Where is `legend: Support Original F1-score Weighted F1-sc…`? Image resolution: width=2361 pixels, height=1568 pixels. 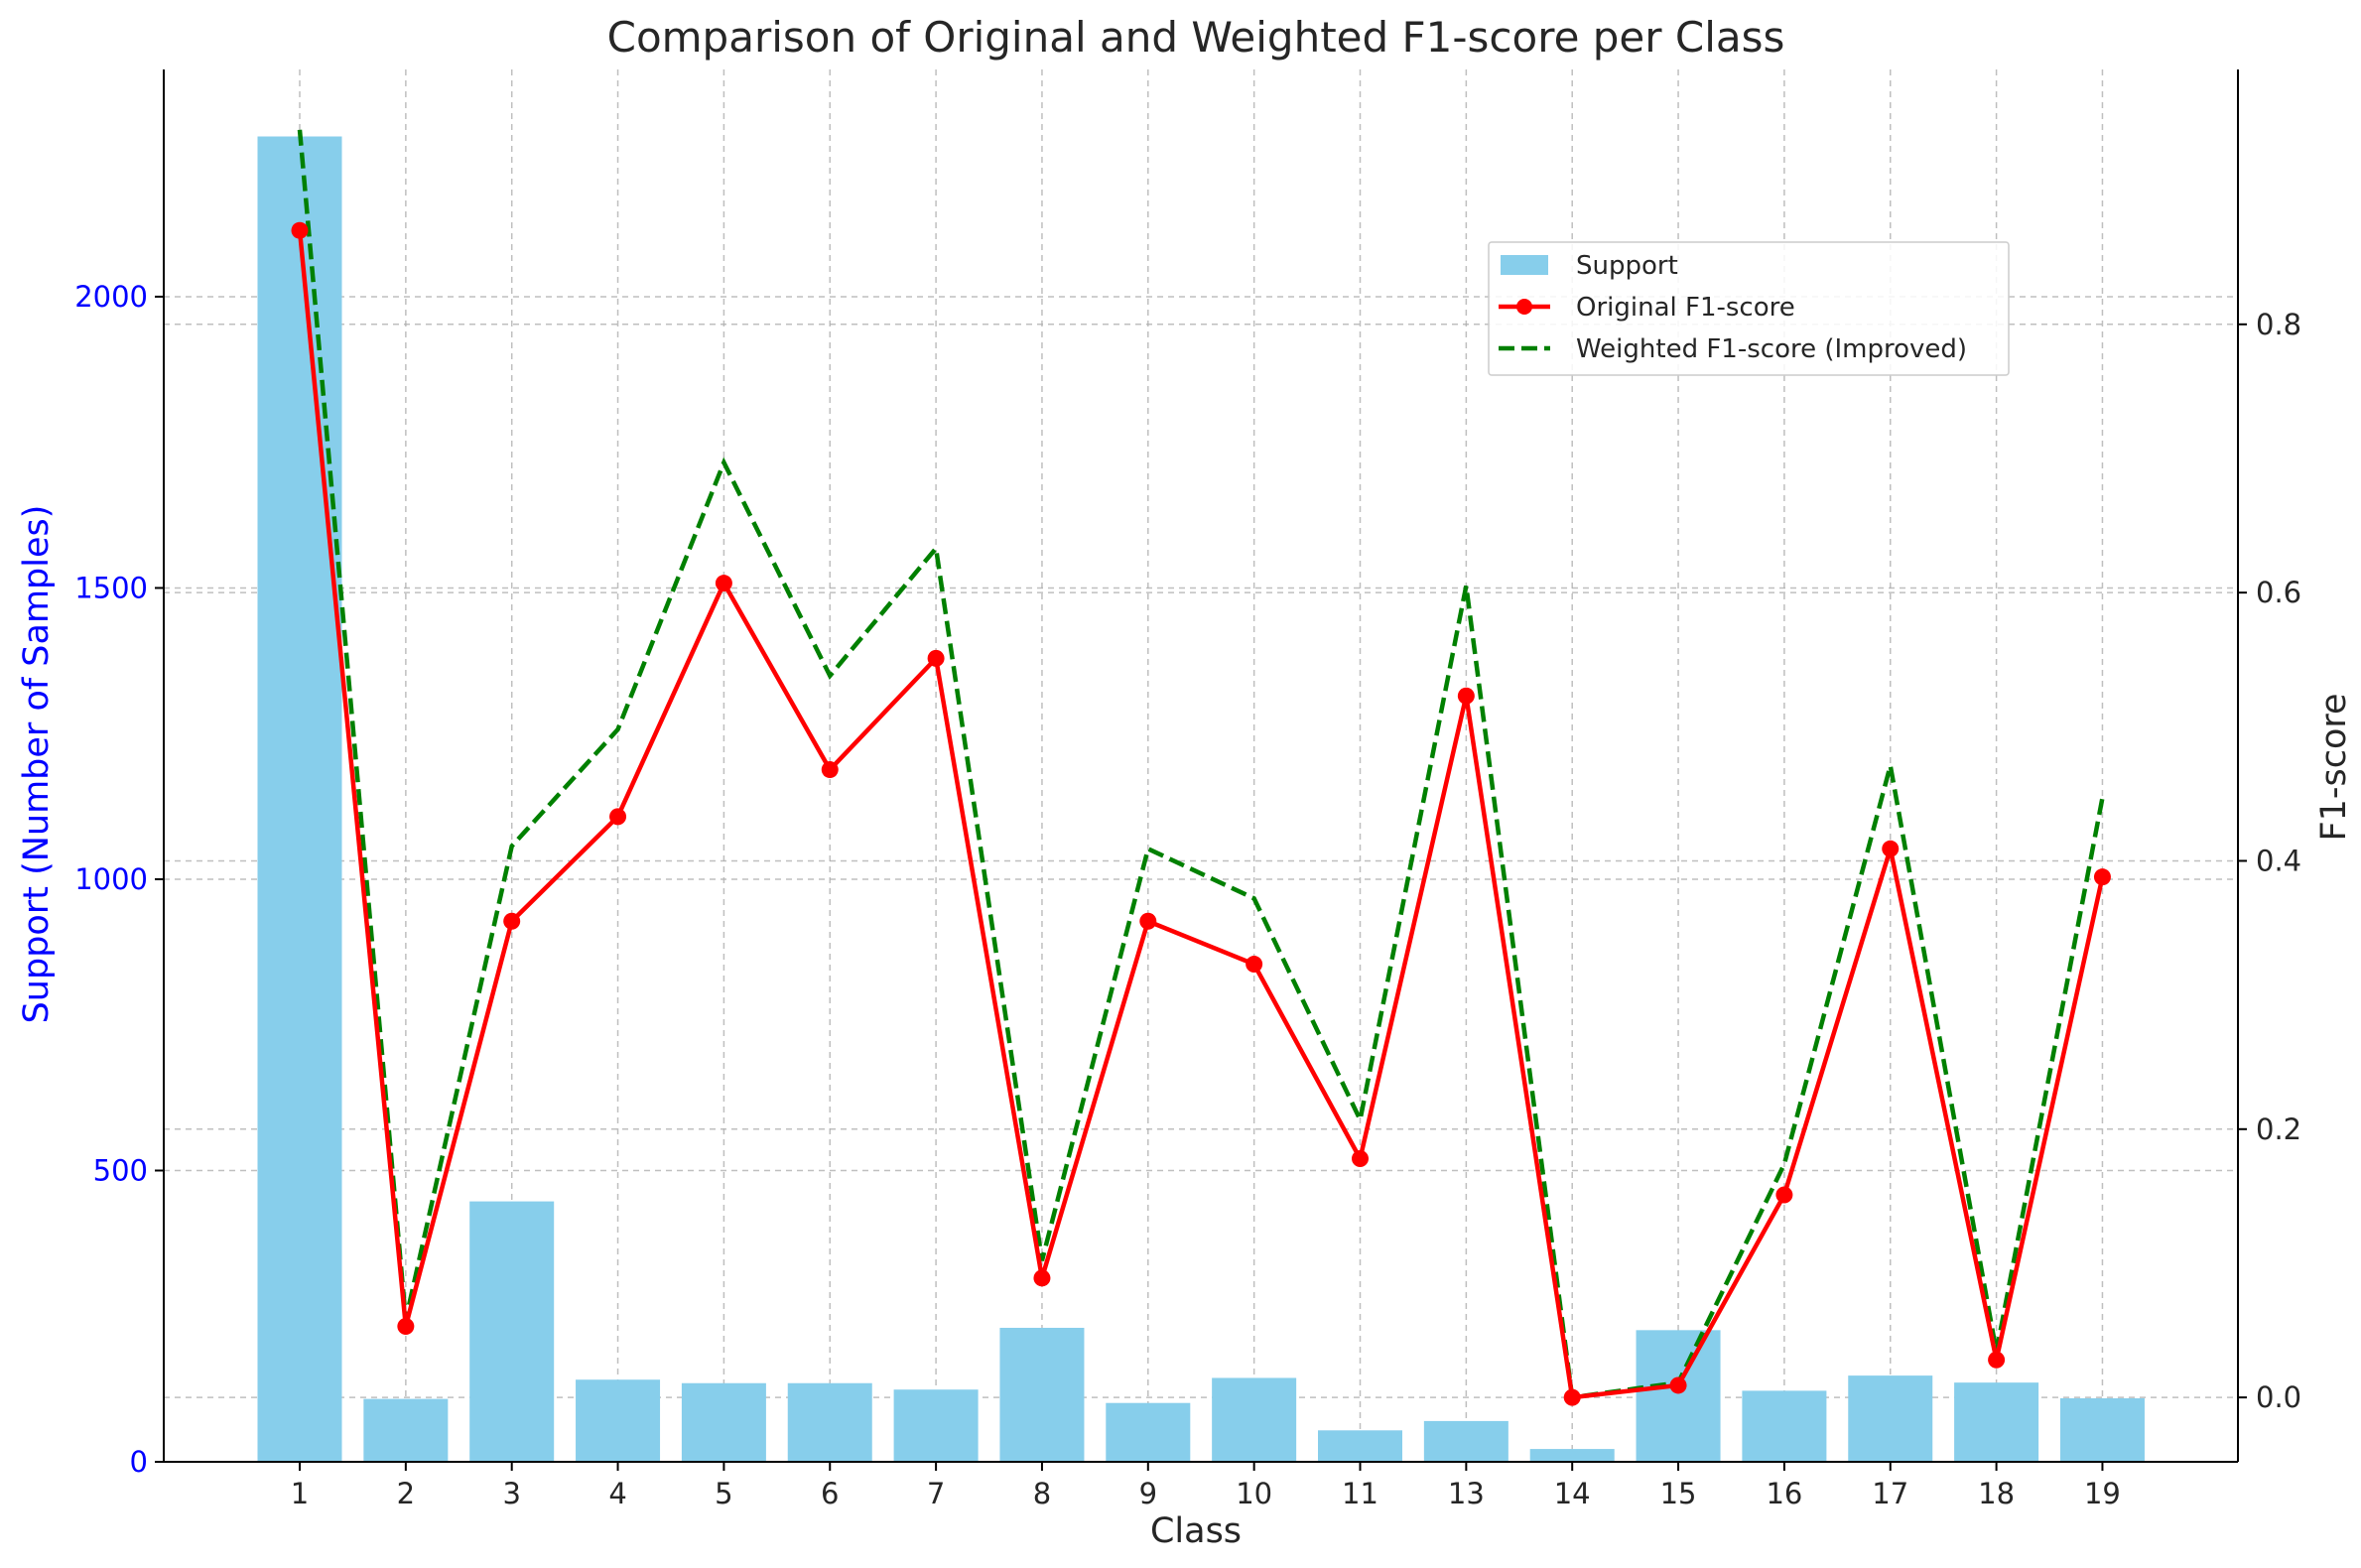 legend: Support Original F1-score Weighted F1-sc… is located at coordinates (1749, 308).